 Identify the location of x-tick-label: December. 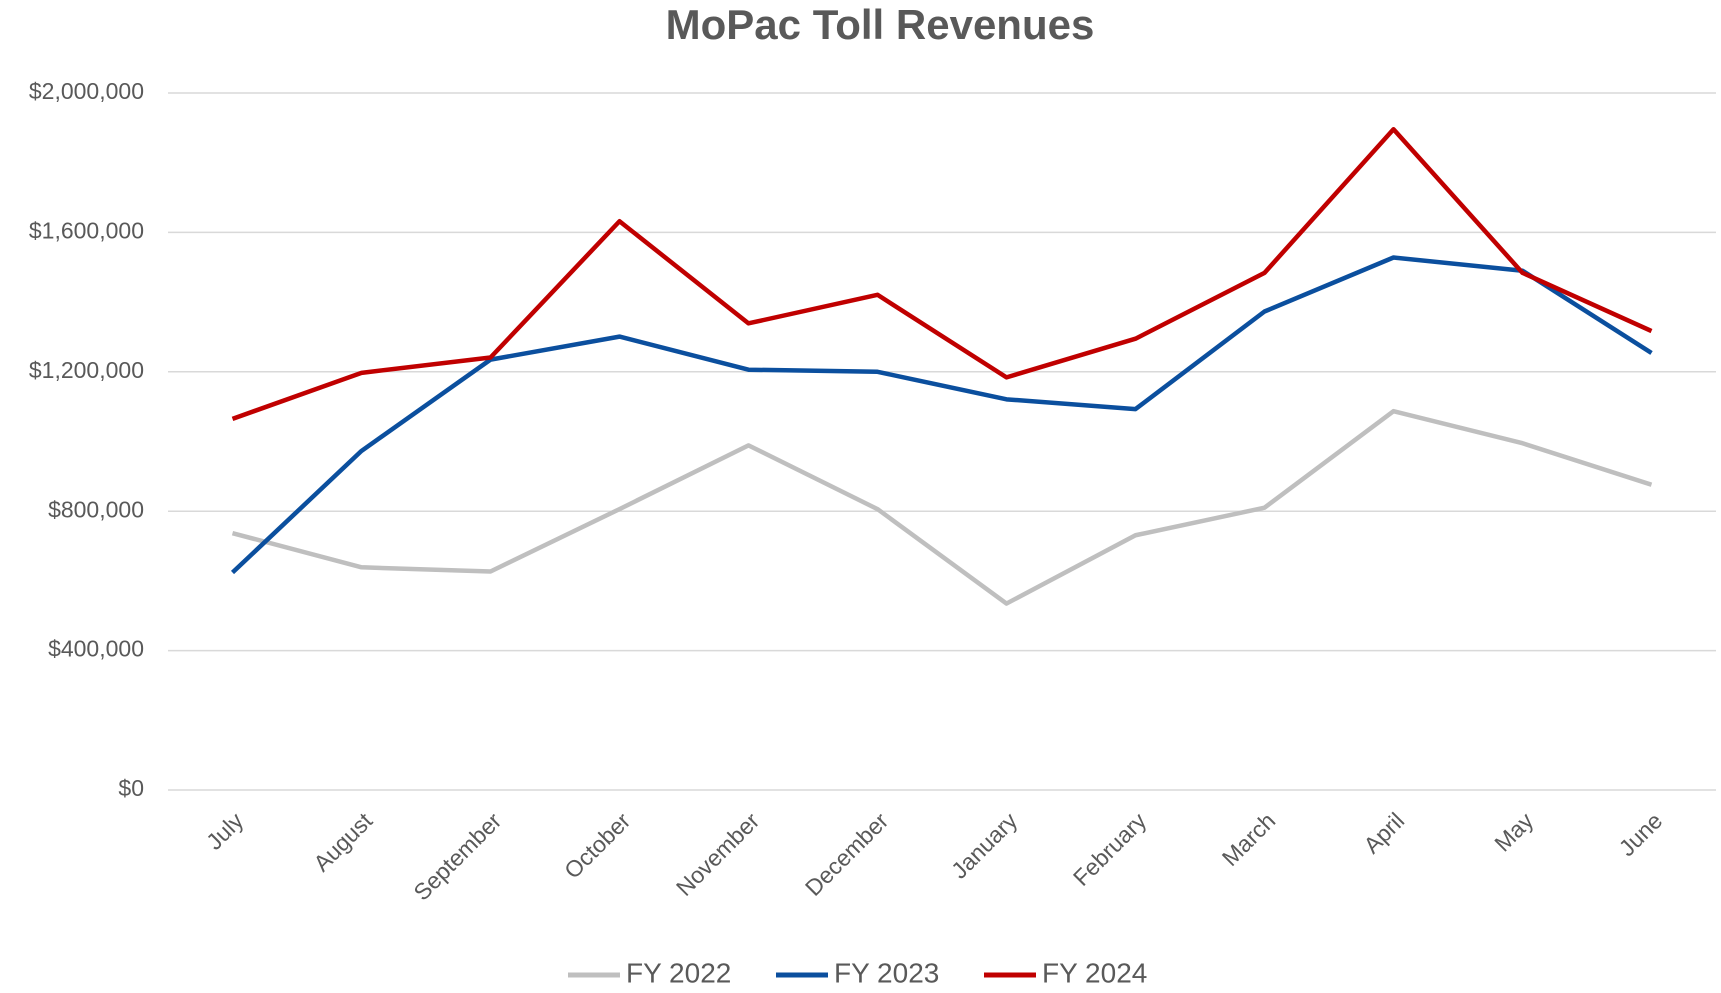
(847, 854).